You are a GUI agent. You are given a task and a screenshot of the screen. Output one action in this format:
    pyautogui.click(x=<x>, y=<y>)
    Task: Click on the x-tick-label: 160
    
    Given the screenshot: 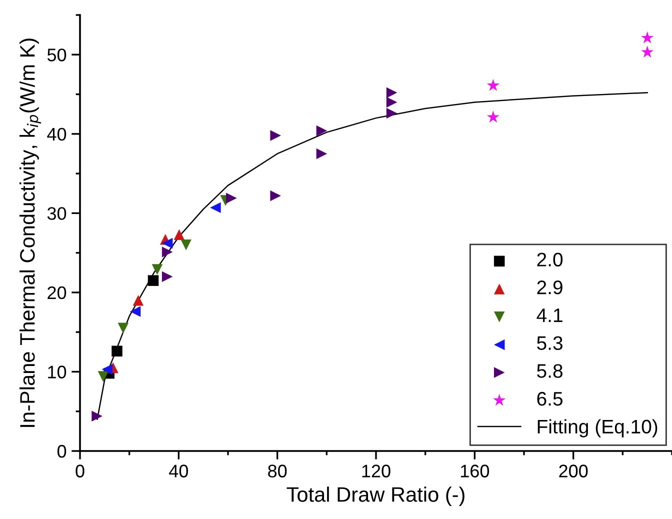 What is the action you would take?
    pyautogui.click(x=475, y=471)
    